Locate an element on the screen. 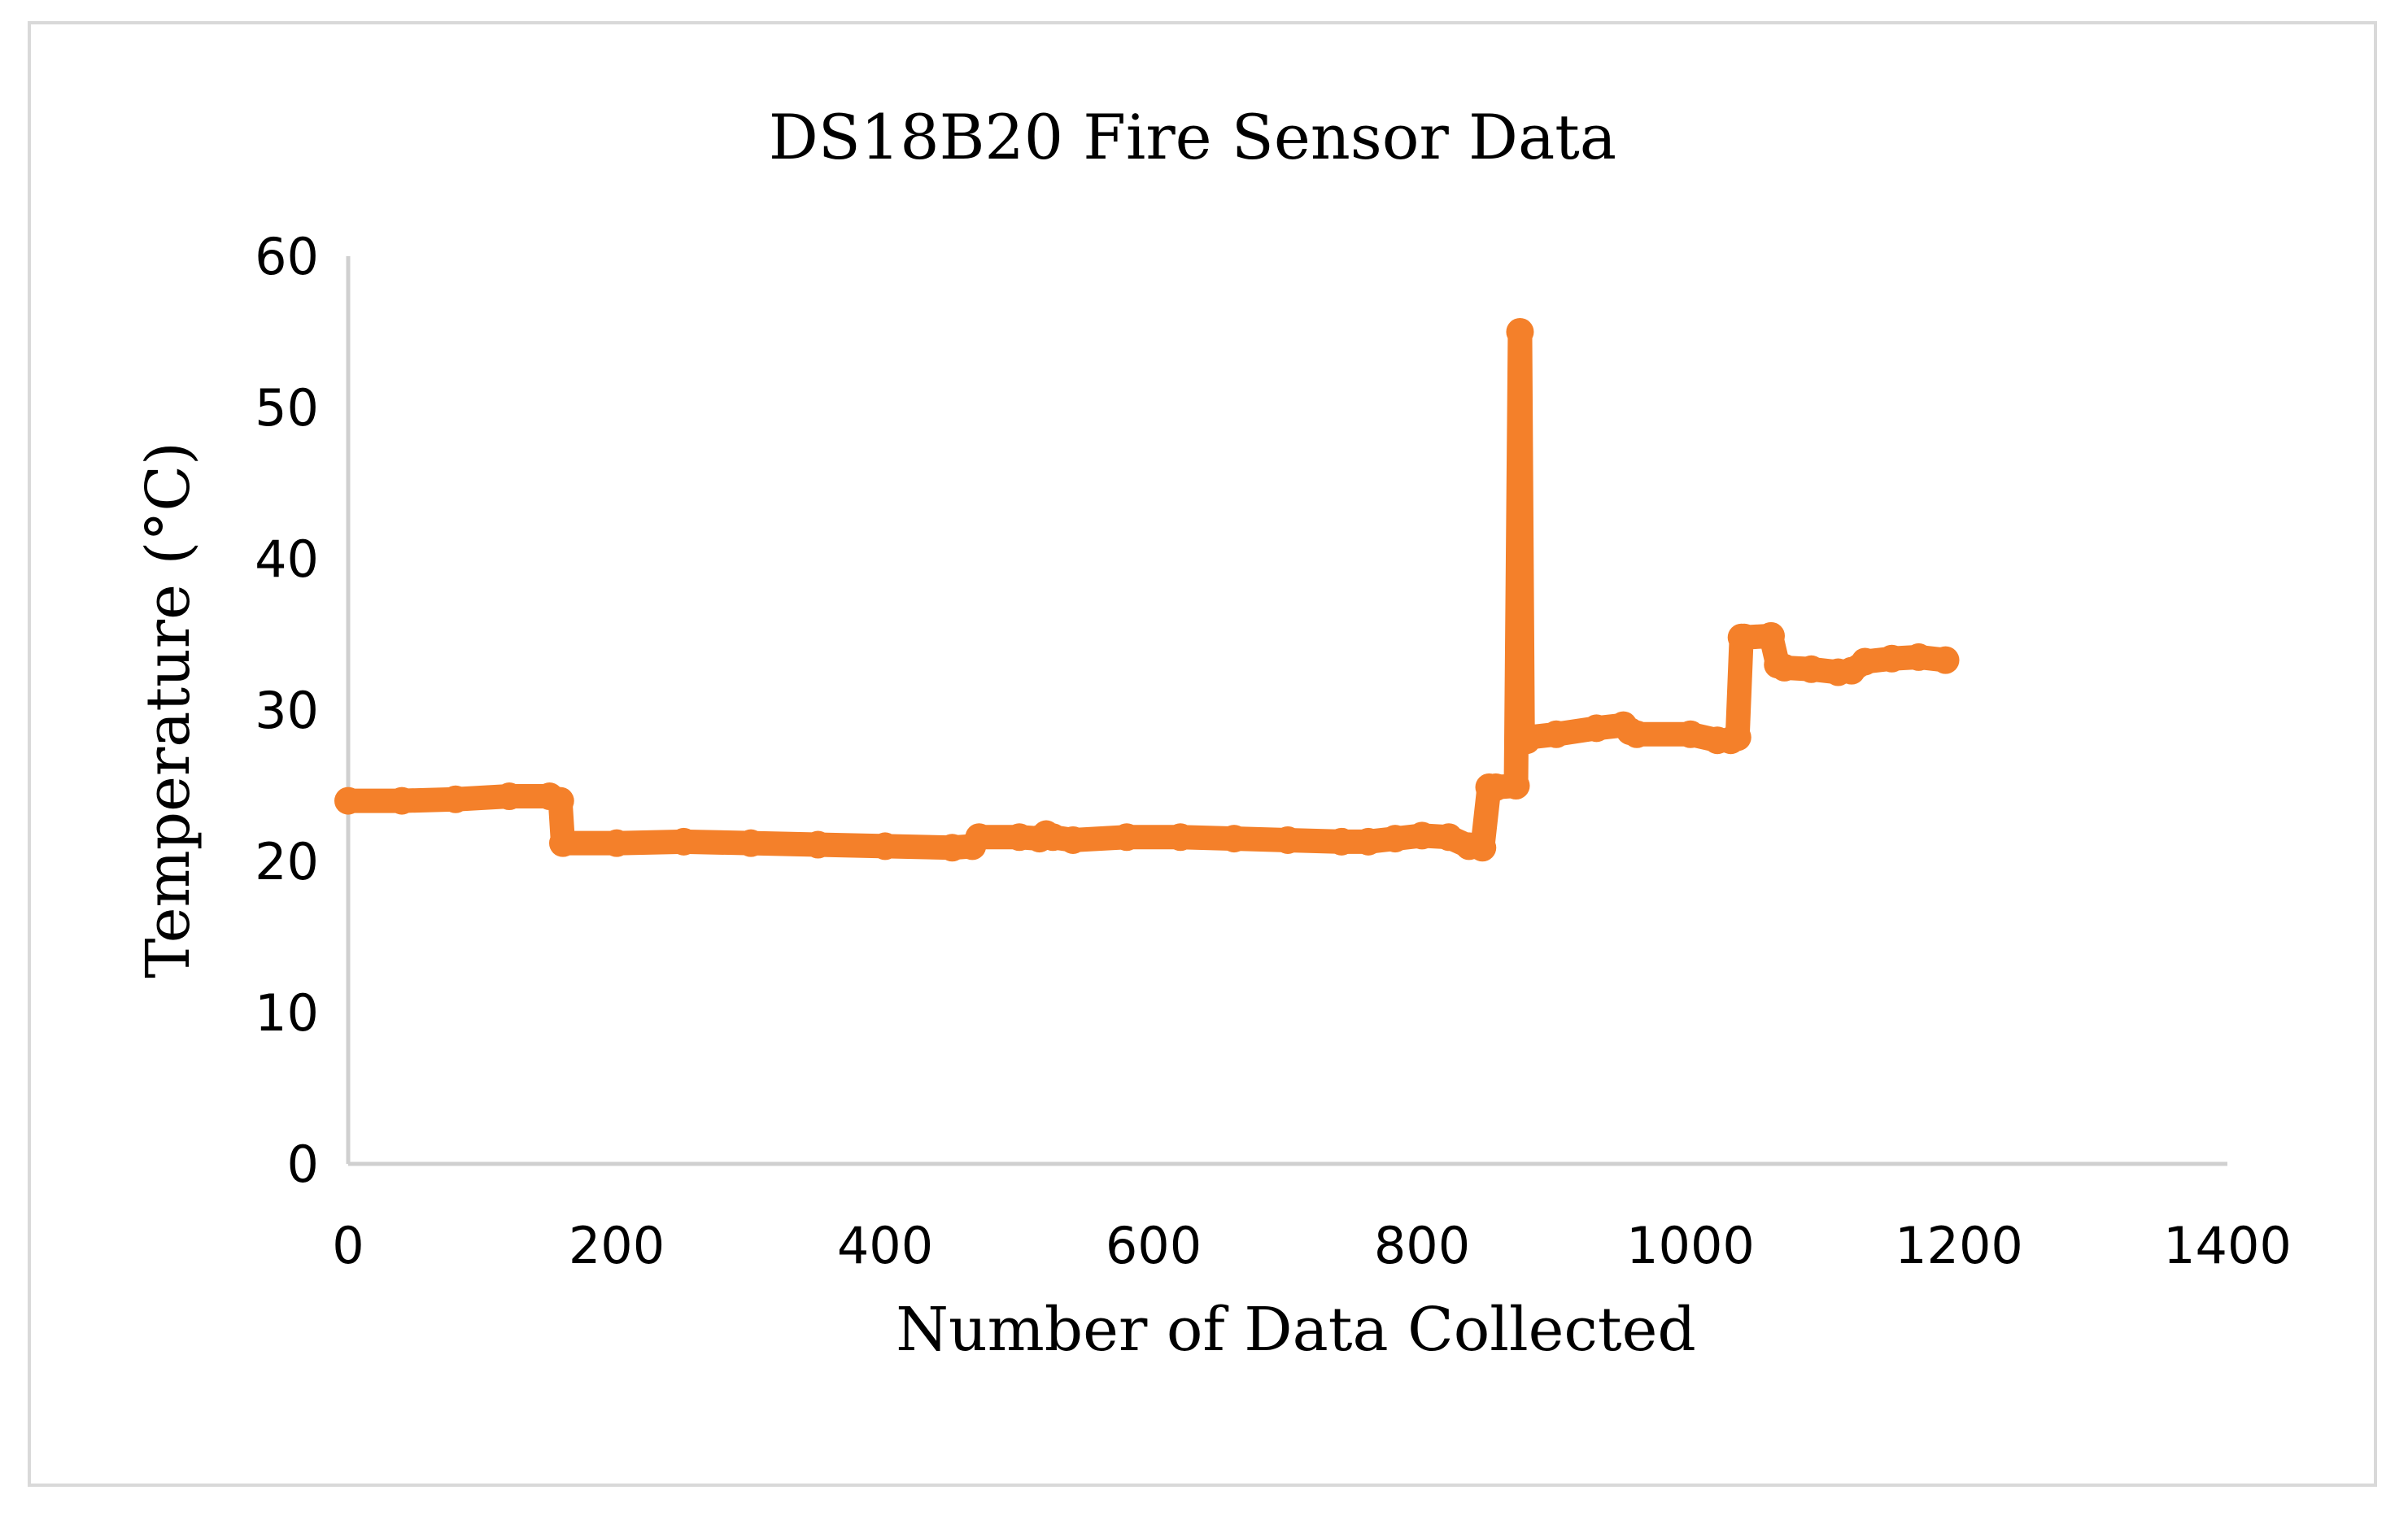 This screenshot has width=2408, height=1525. x-tick-label: 1400 is located at coordinates (2227, 1246).